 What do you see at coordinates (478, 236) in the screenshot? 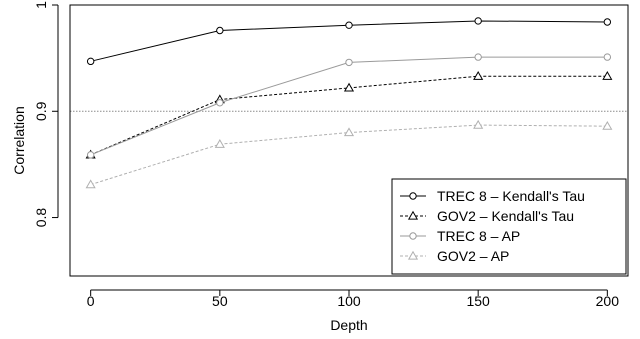
I see `legend-label: TREC 8 – AP` at bounding box center [478, 236].